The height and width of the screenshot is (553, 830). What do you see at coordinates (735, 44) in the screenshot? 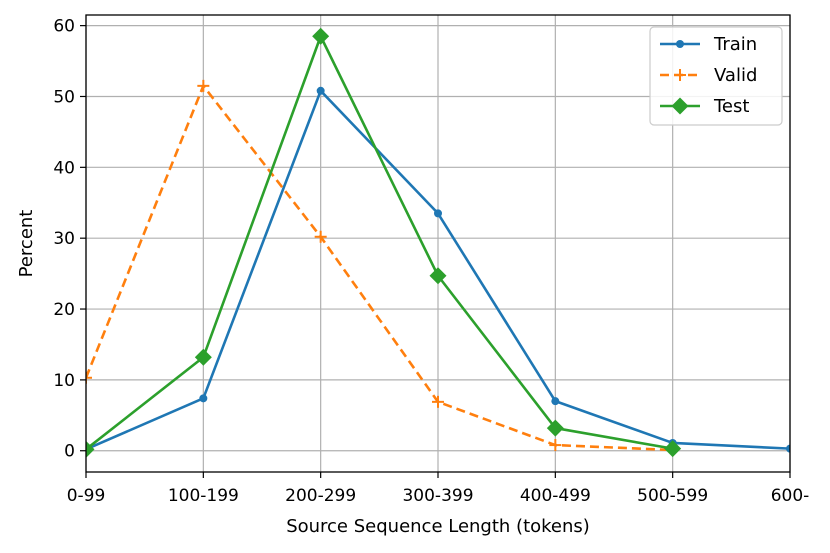
I see `legend-label: Train` at bounding box center [735, 44].